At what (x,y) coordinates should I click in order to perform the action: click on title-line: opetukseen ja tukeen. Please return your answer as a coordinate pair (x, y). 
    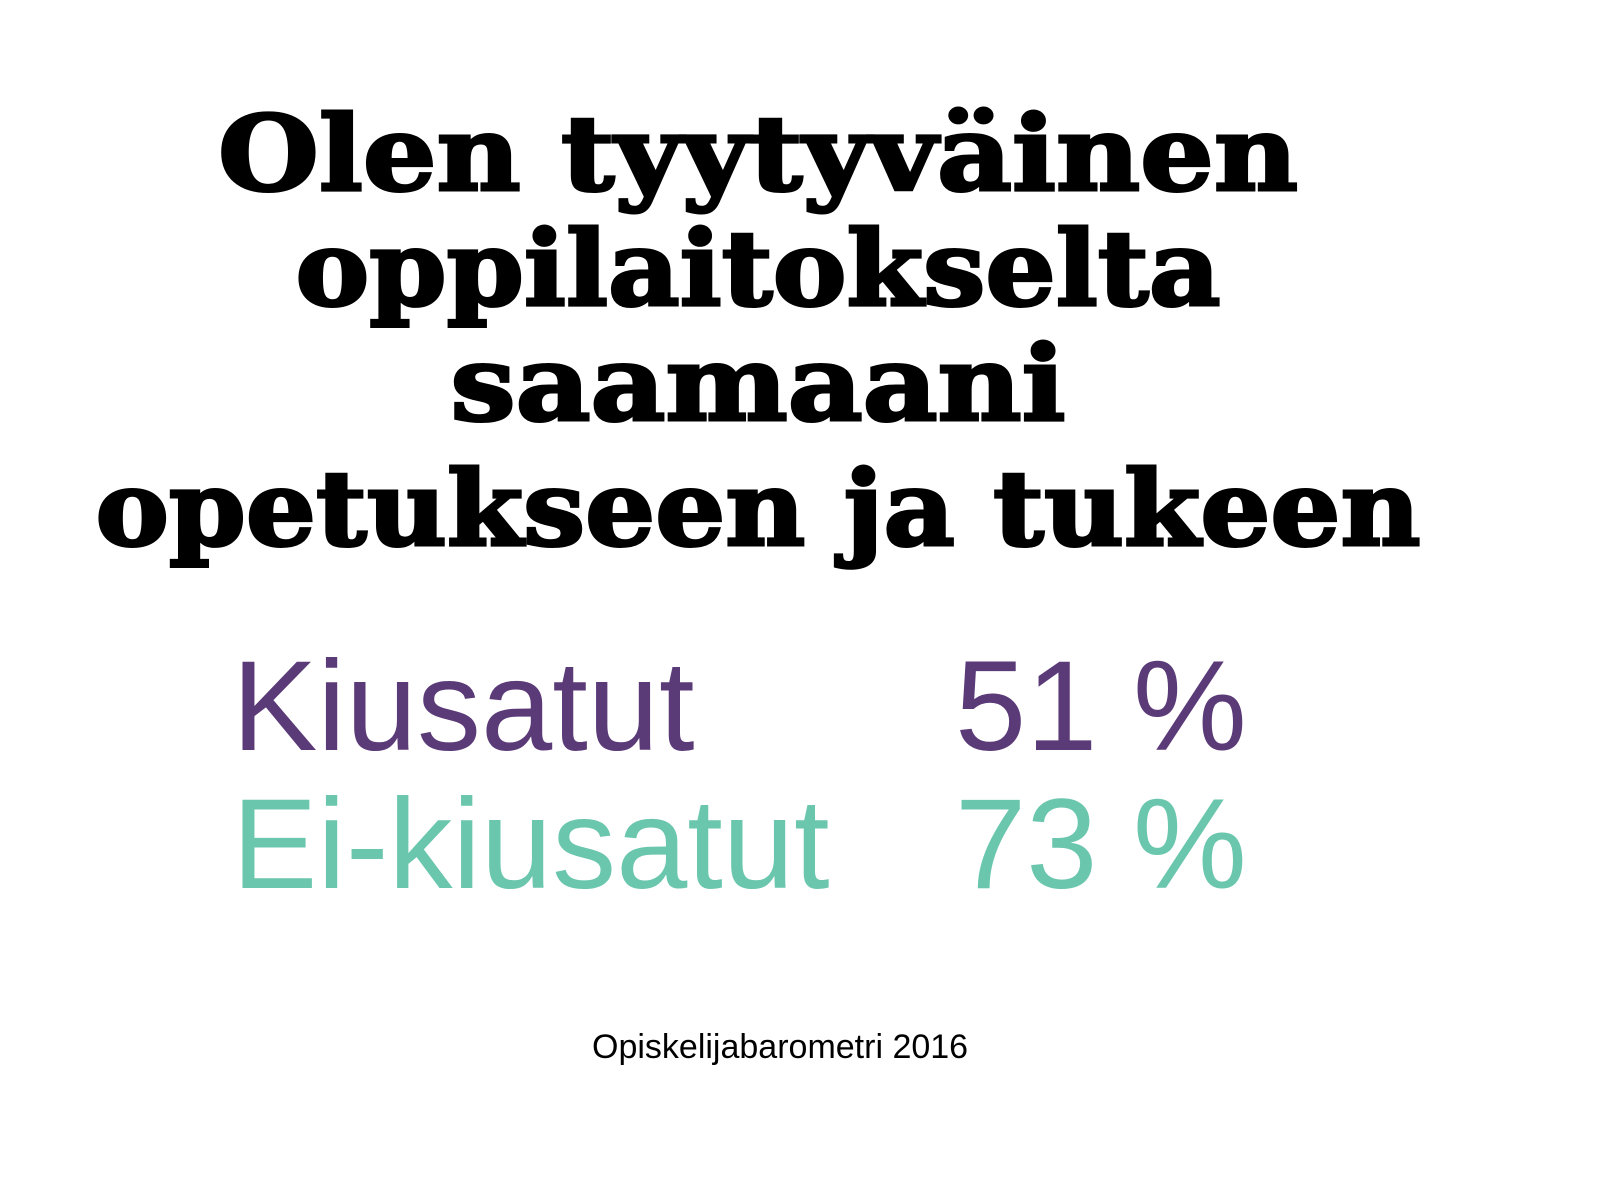
    Looking at the image, I should click on (758, 508).